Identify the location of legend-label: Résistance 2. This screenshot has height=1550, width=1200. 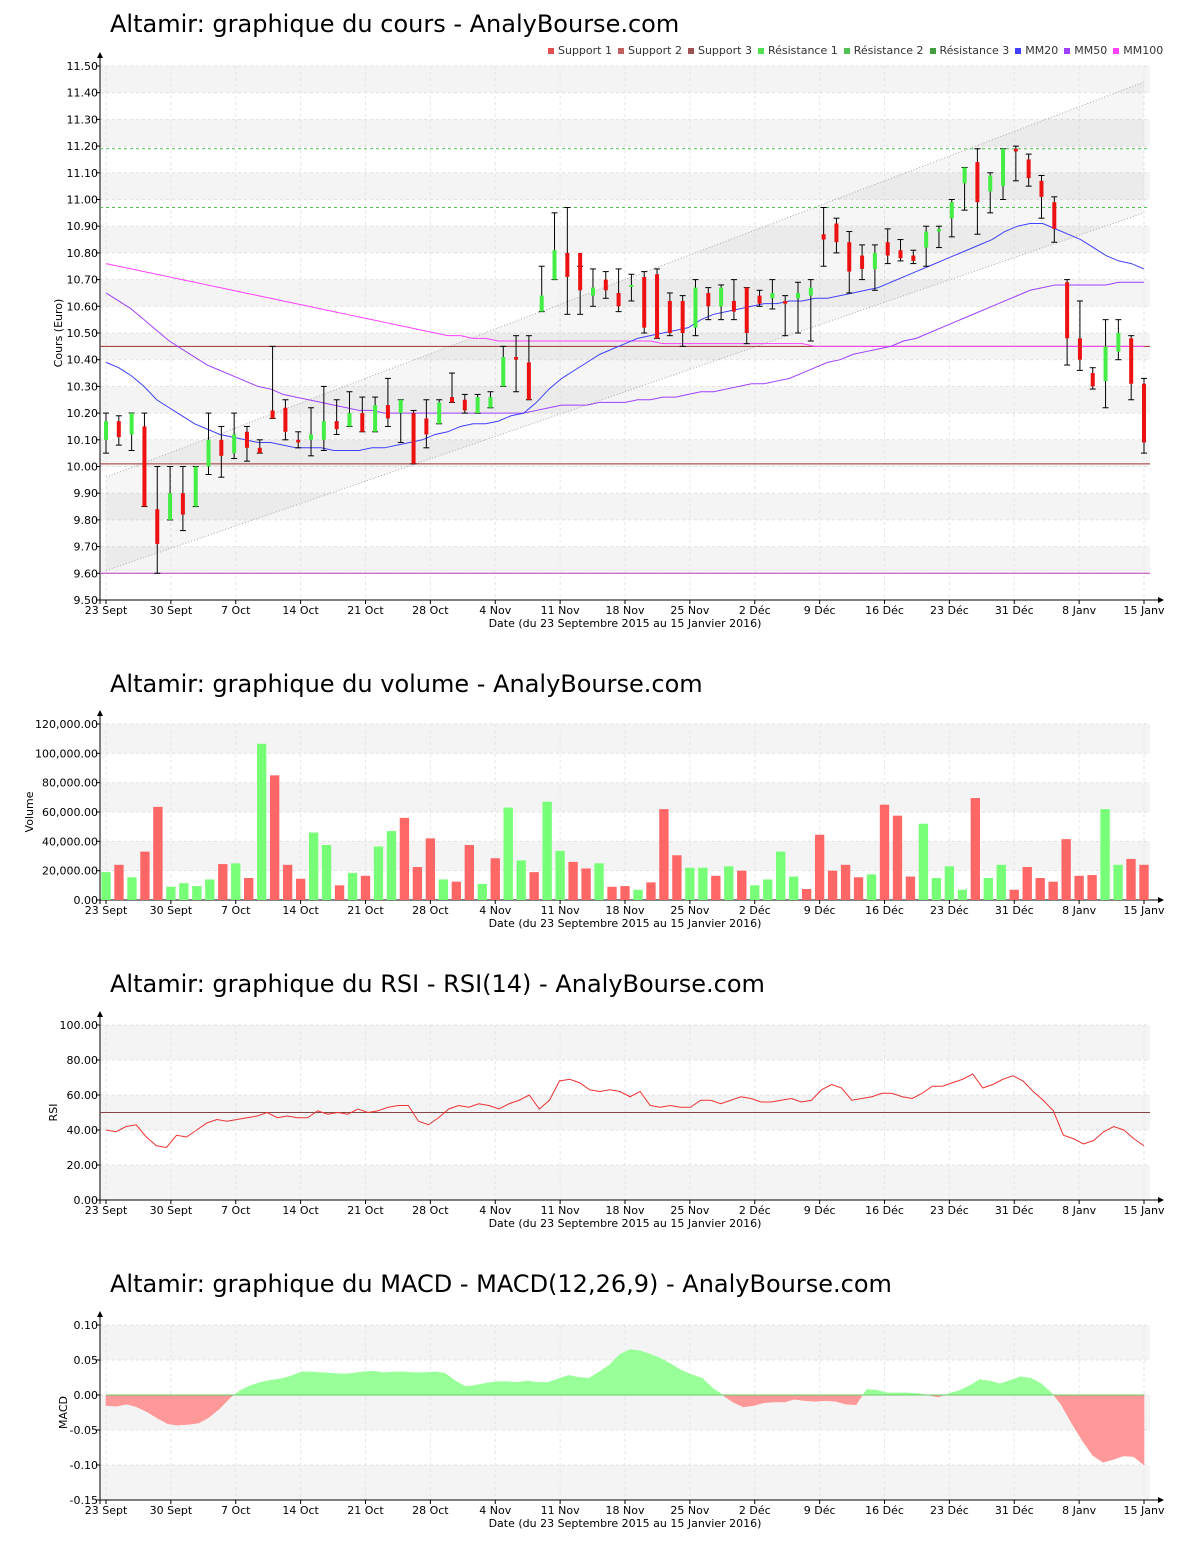
(888, 50).